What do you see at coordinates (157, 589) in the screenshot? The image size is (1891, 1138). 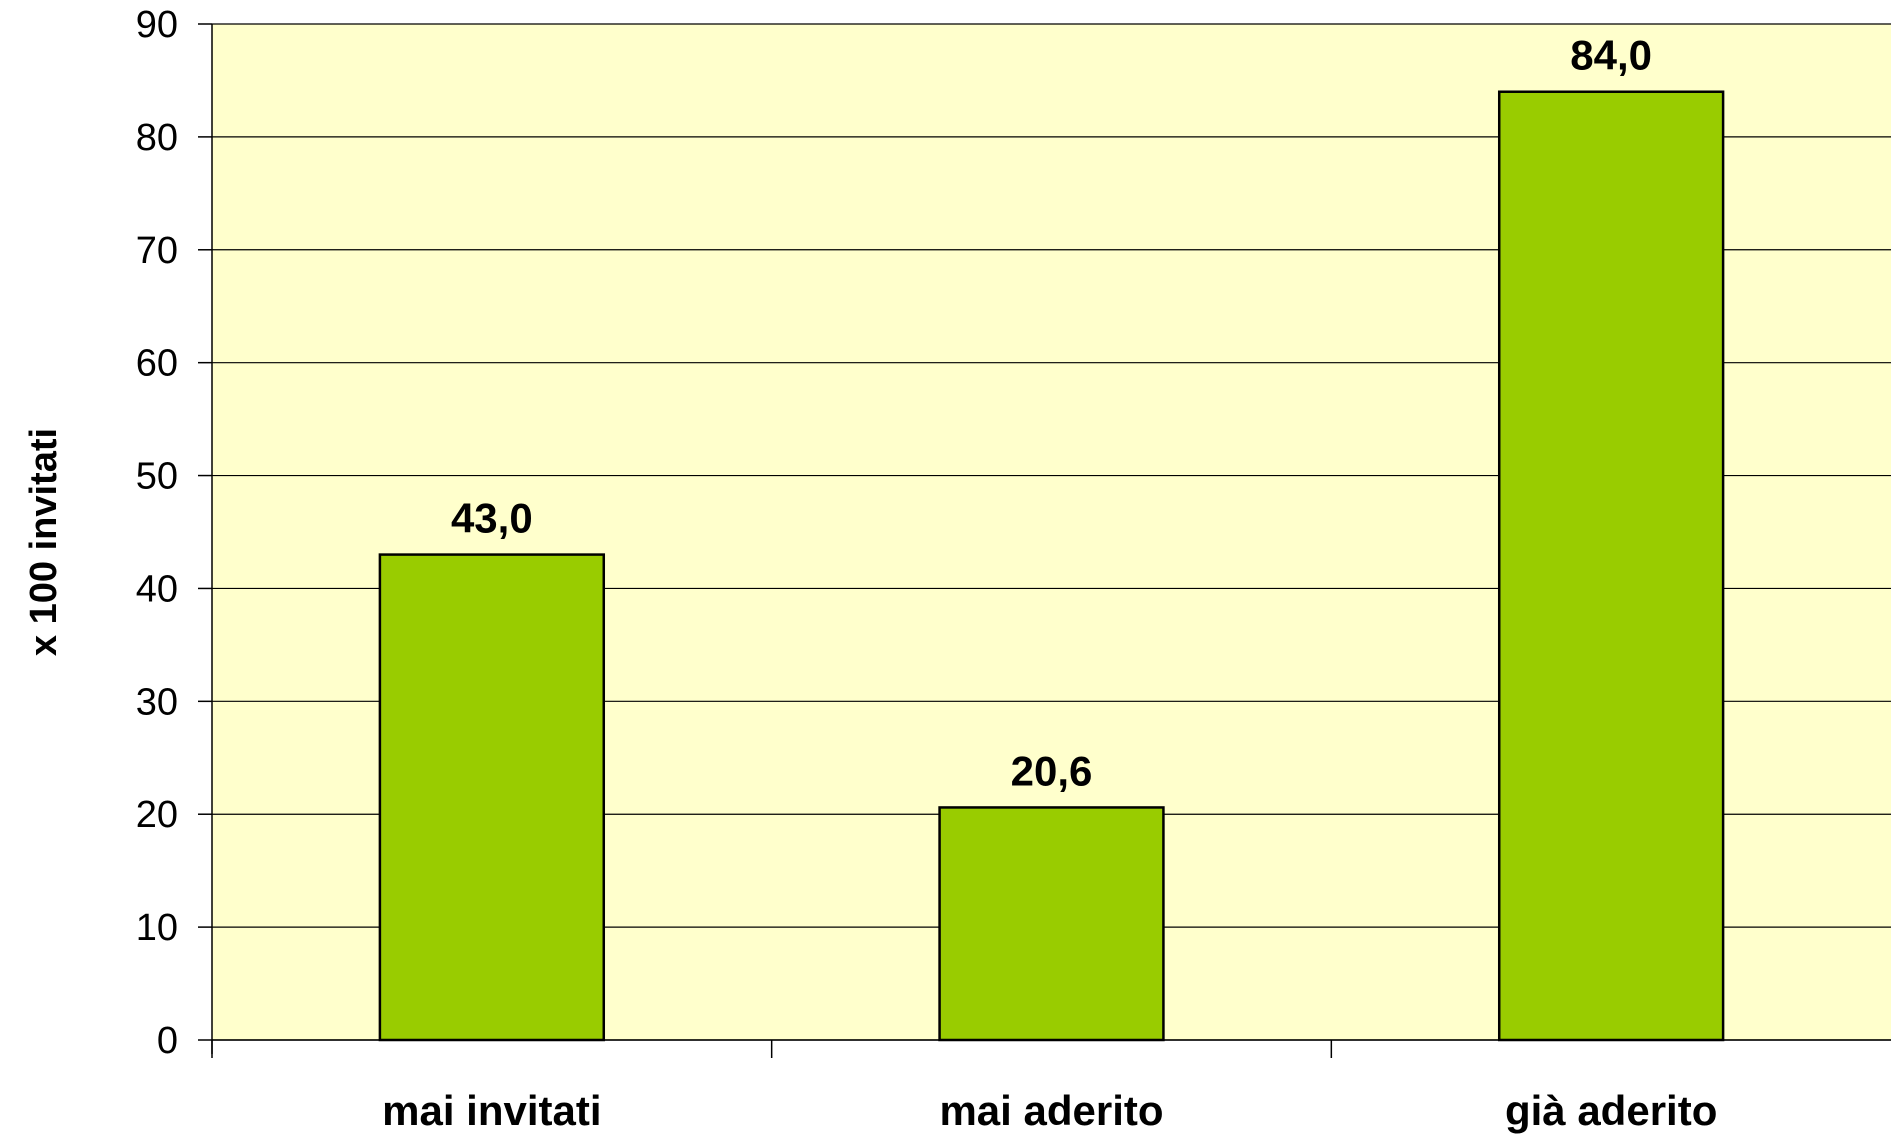 I see `y-tick-label: 40` at bounding box center [157, 589].